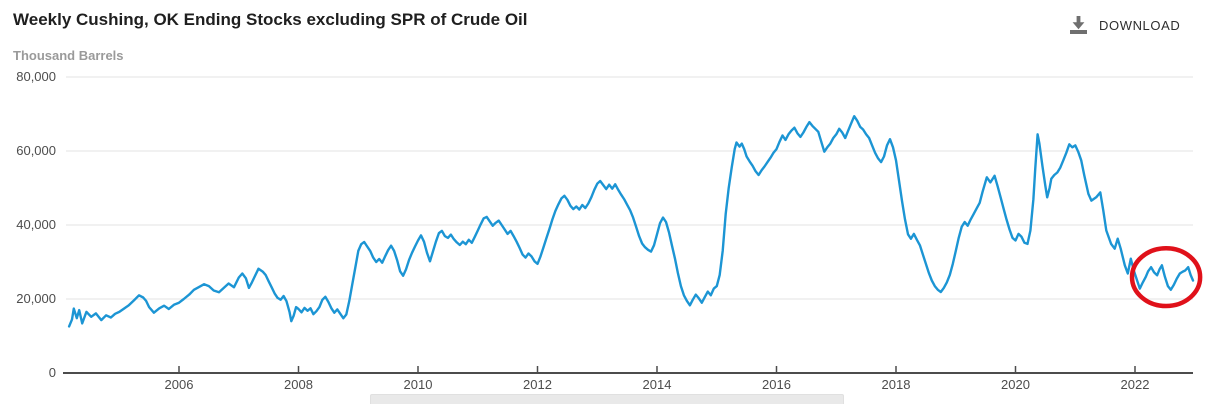 This screenshot has width=1211, height=404. Describe the element at coordinates (607, 399) in the screenshot. I see `scrollbar-thumb` at that location.